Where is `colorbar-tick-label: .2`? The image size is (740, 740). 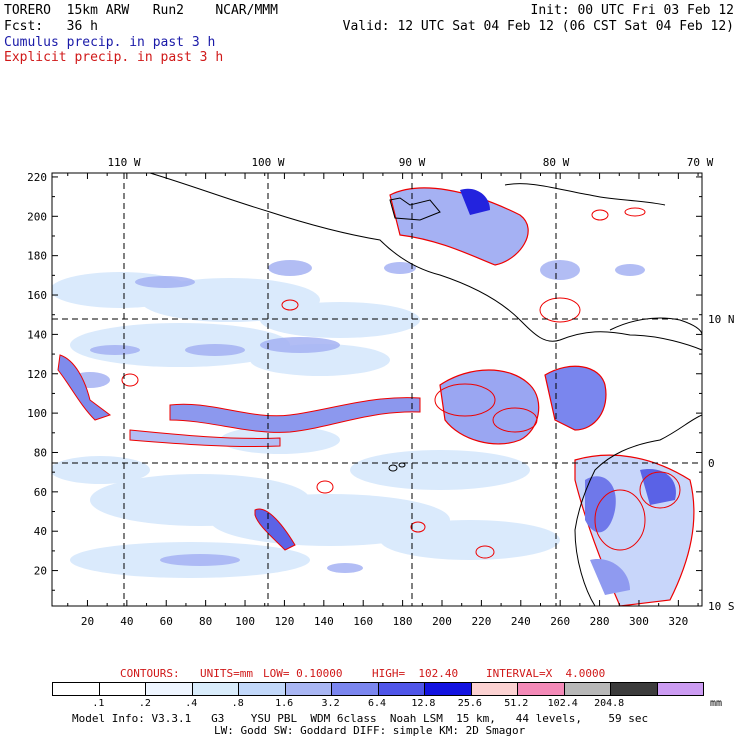
colorbar-tick-label: .2 is located at coordinates (144, 703).